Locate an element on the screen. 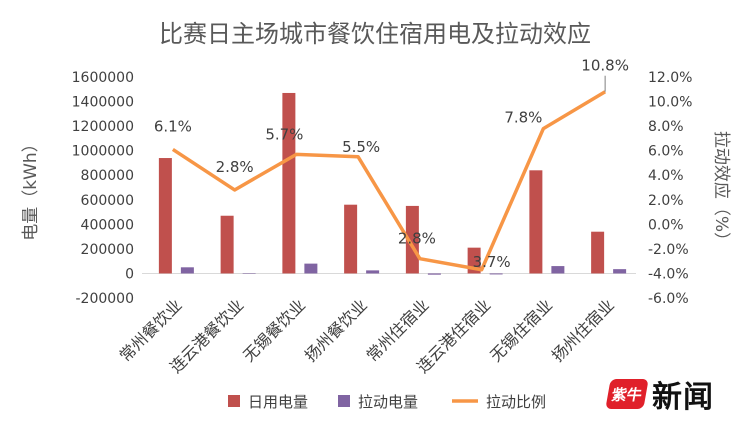 The image size is (750, 434). y-left-axis-title: 电量（kWh） is located at coordinates (31, 187).